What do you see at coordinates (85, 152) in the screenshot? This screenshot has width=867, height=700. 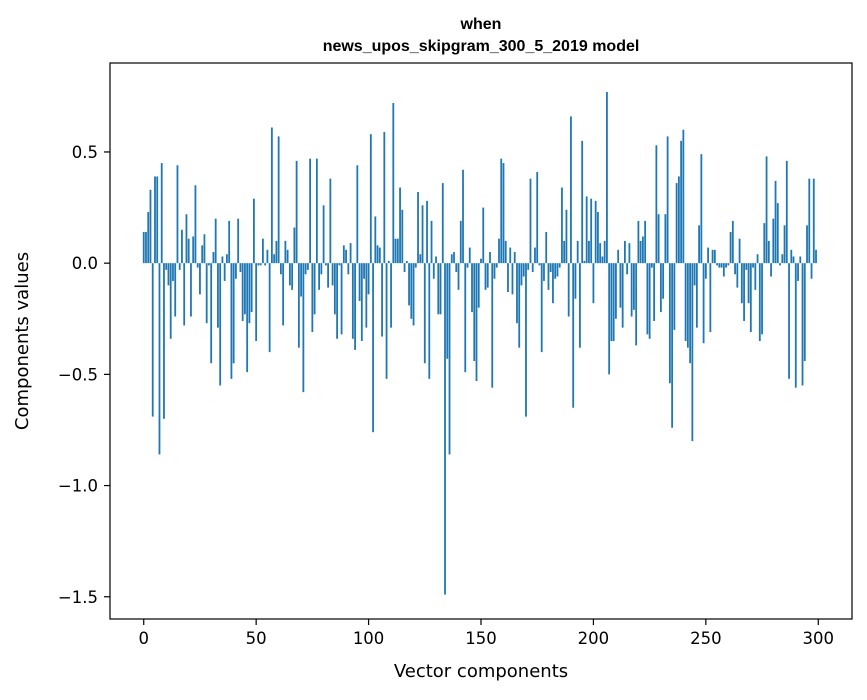 I see `y-tick-label: 0.5` at bounding box center [85, 152].